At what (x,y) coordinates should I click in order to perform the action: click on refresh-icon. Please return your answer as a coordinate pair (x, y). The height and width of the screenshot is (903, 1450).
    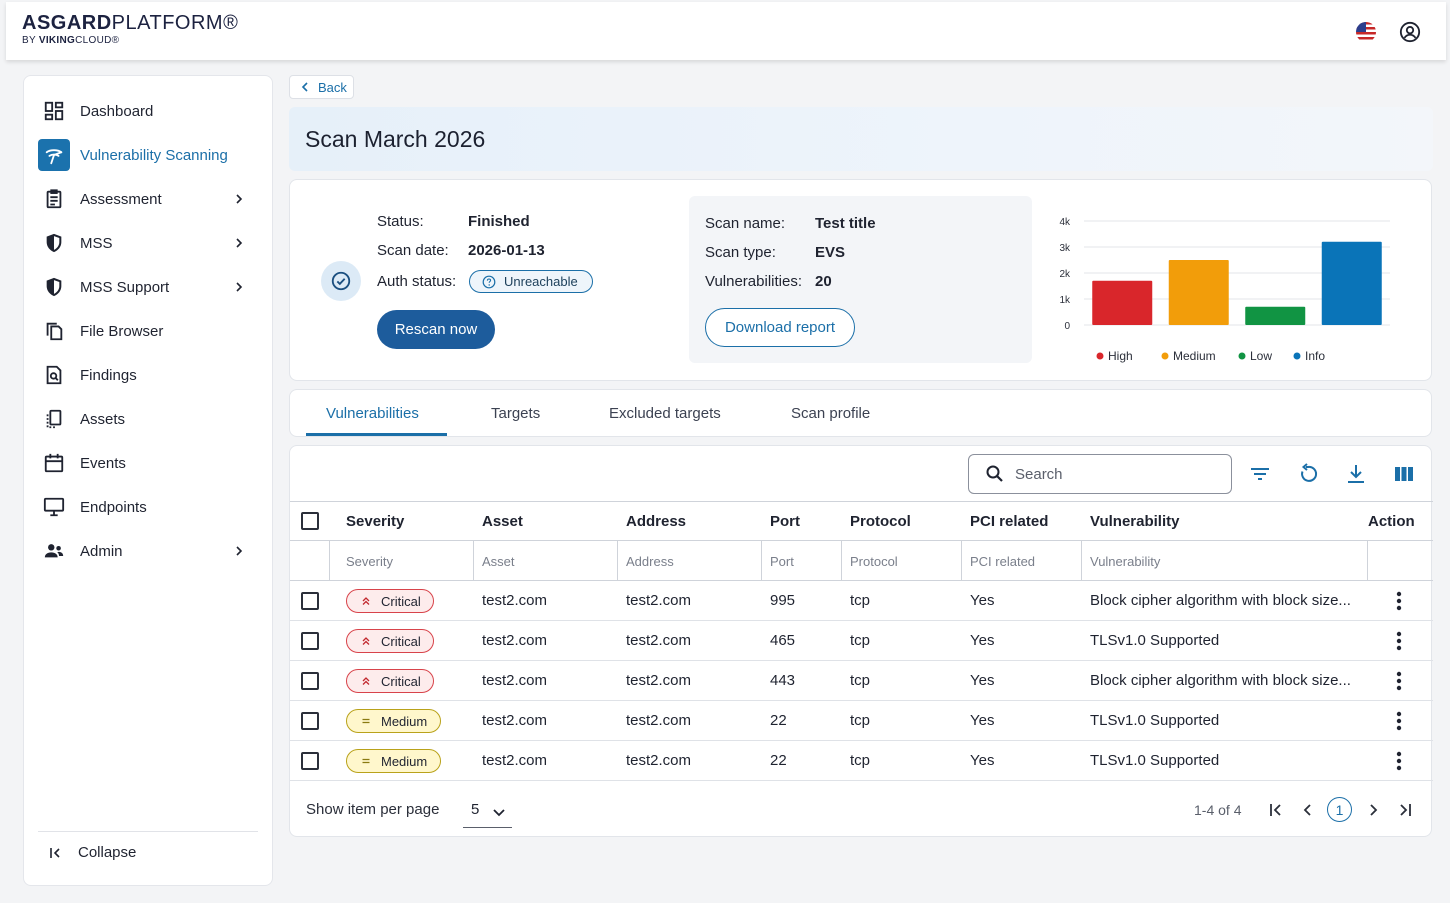
    Looking at the image, I should click on (1308, 474).